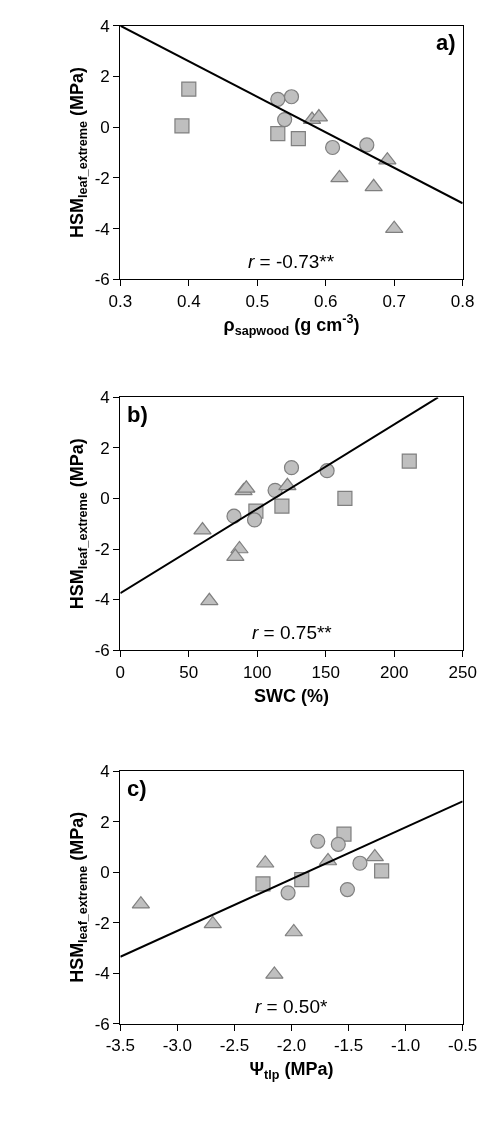 The height and width of the screenshot is (1134, 504). What do you see at coordinates (462, 301) in the screenshot?
I see `x-tick-label: 0.8` at bounding box center [462, 301].